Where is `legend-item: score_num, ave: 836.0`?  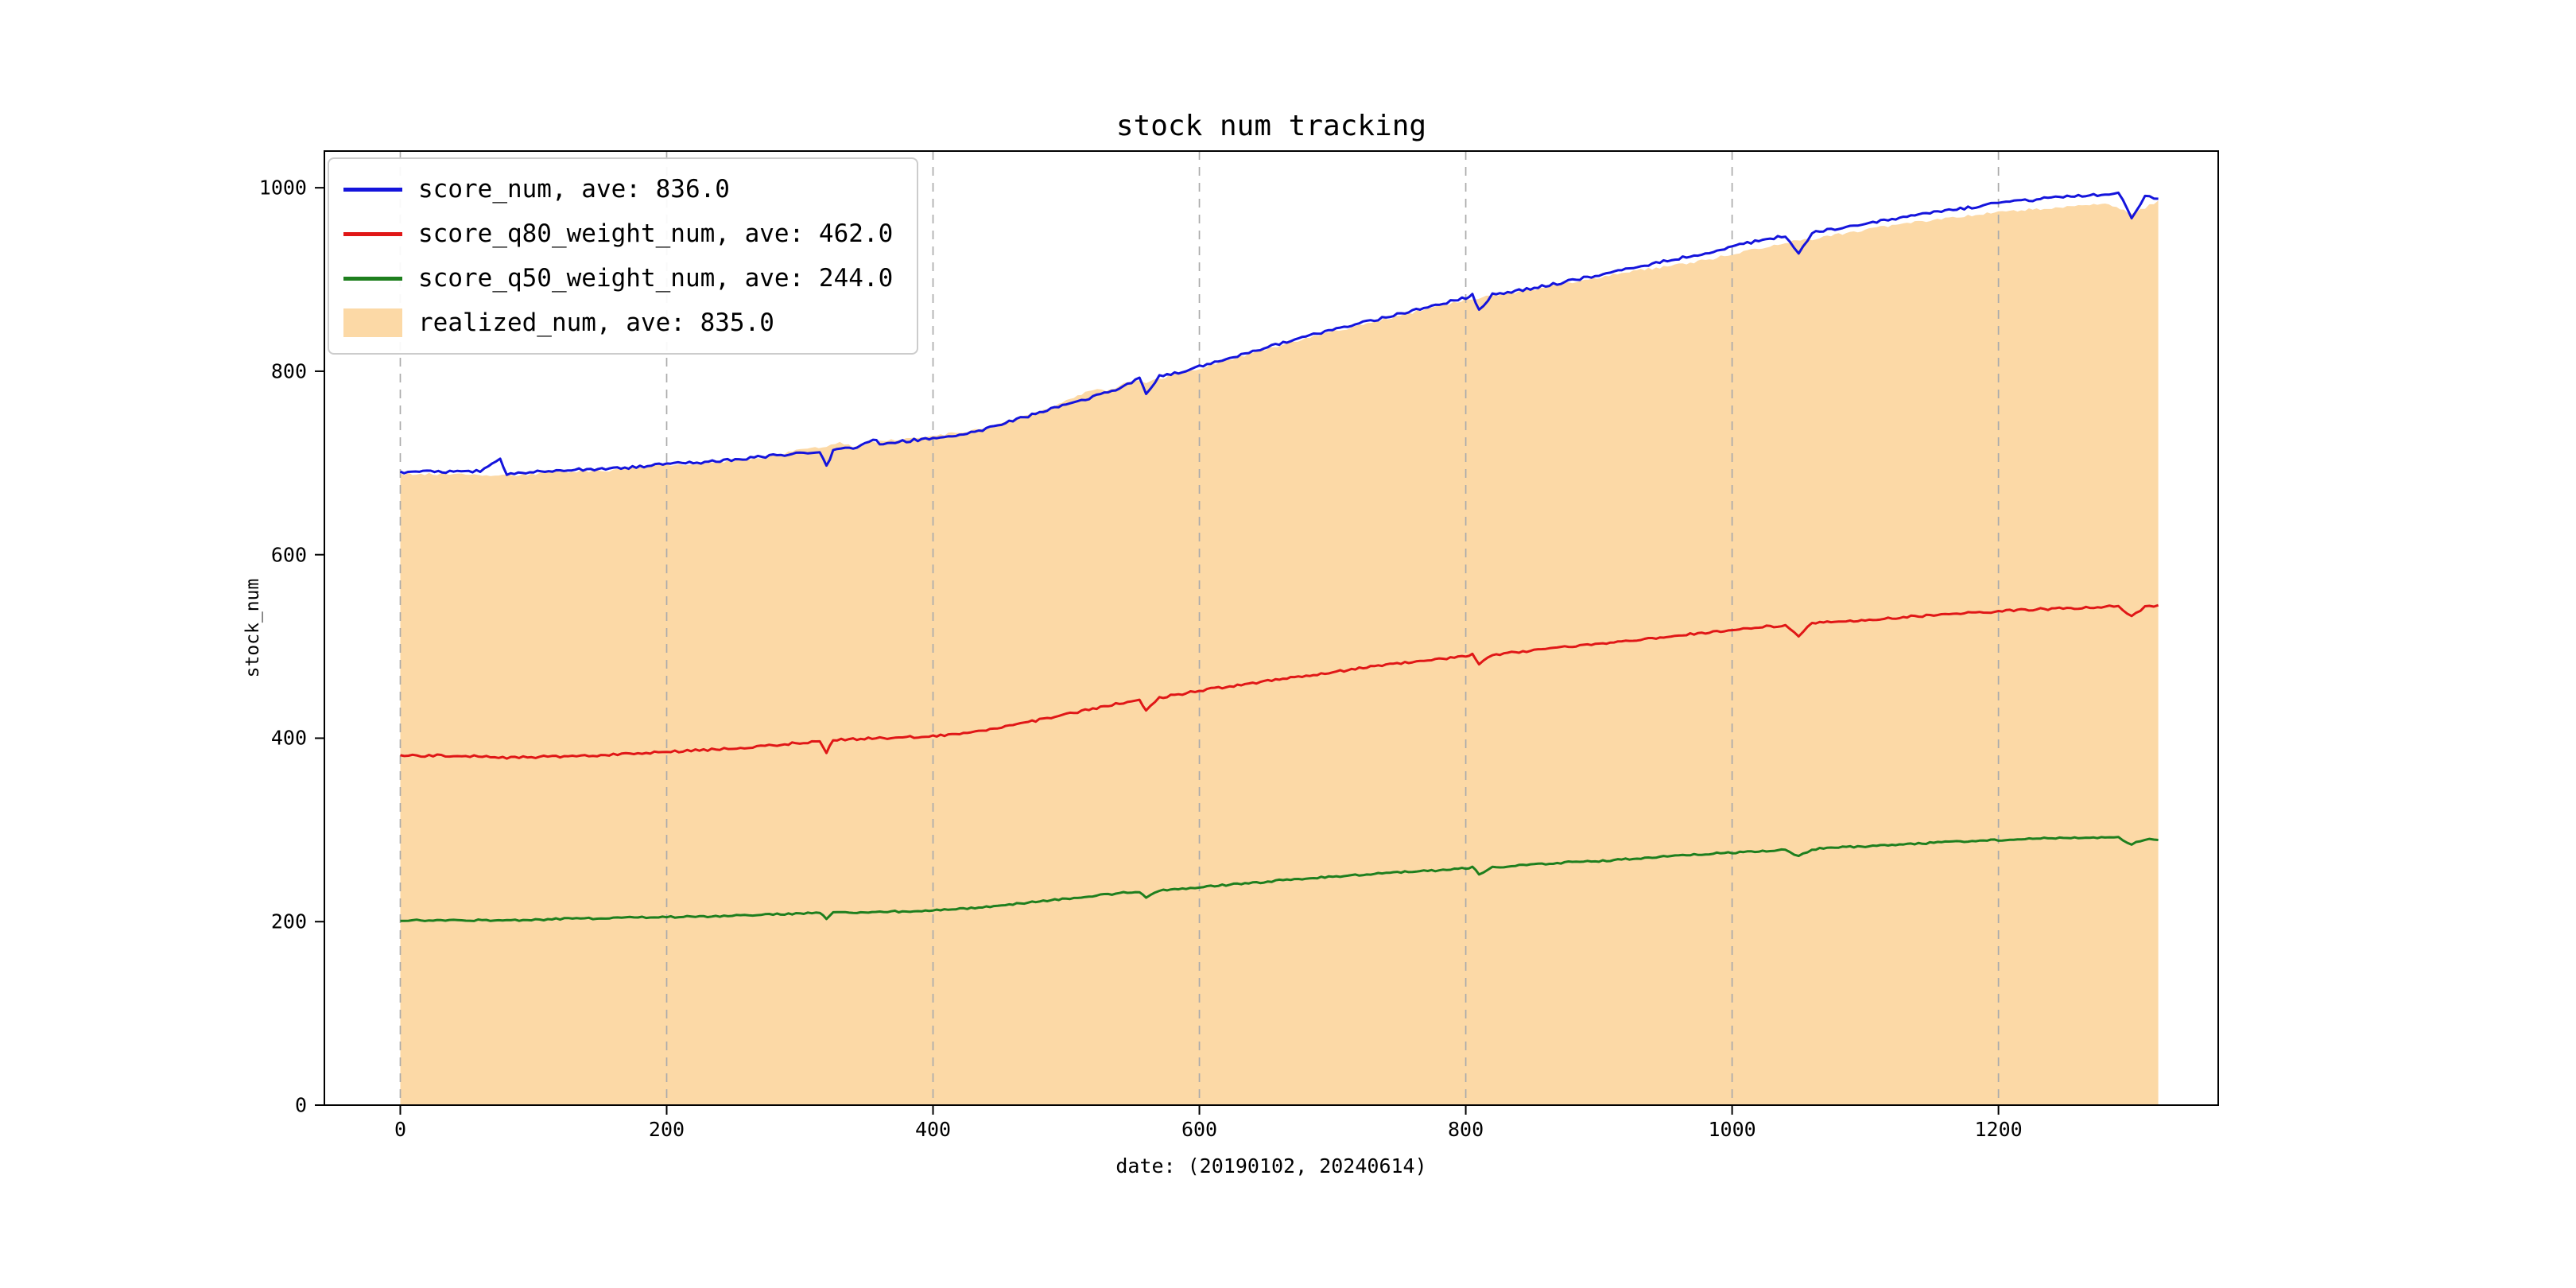 legend-item: score_num, ave: 836.0 is located at coordinates (618, 190).